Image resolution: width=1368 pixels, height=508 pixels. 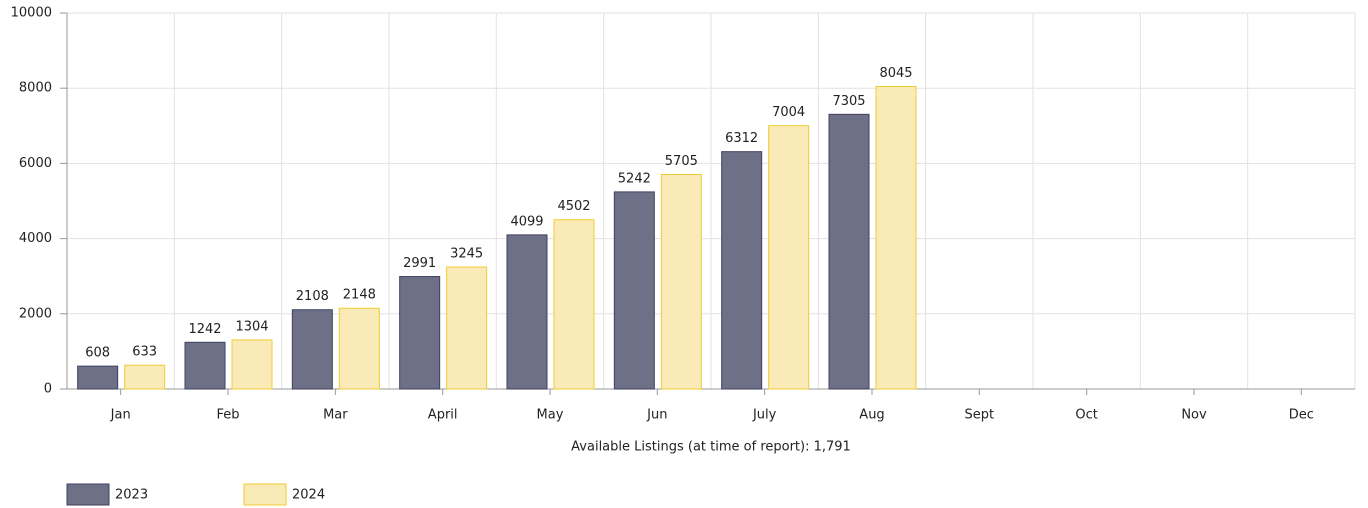 I want to click on x-tick-label: April, so click(x=443, y=415).